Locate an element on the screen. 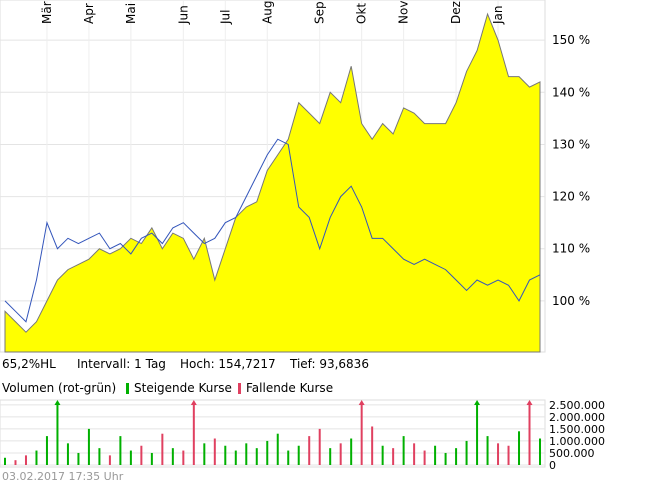 The width and height of the screenshot is (645, 487). y-tick-label: 140 % is located at coordinates (571, 92).